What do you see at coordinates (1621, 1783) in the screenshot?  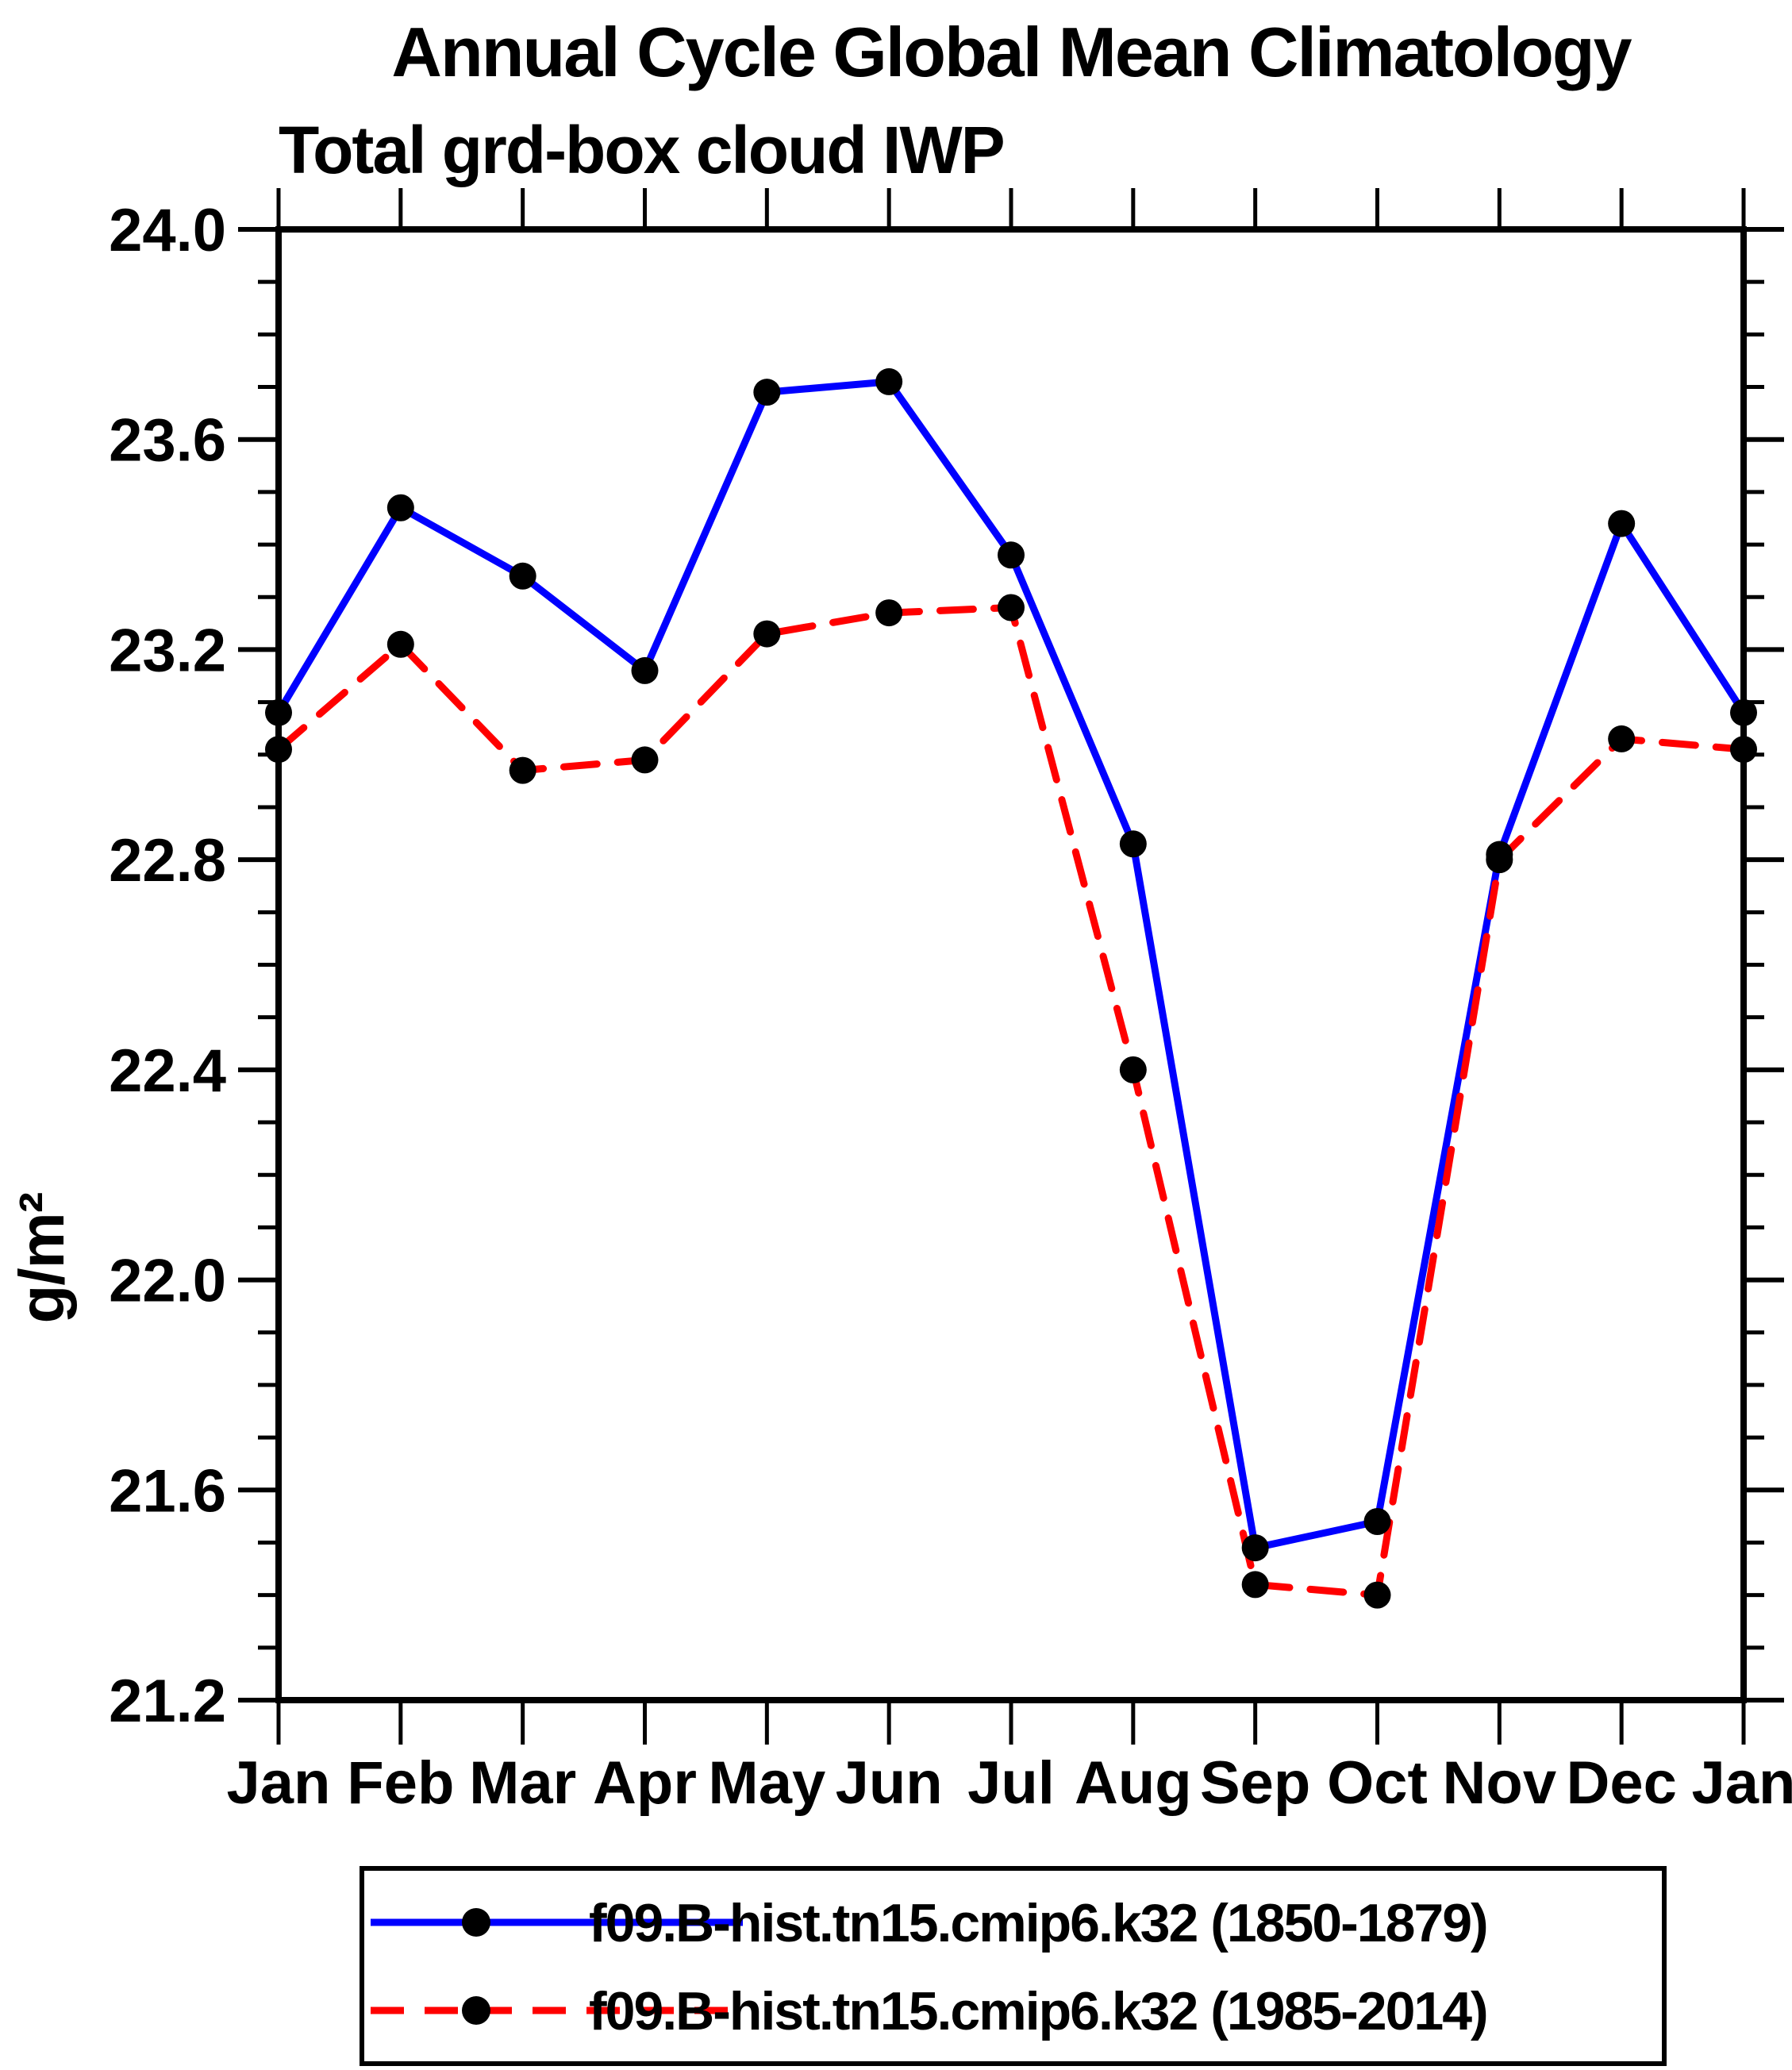 I see `x-tick-label: Dec` at bounding box center [1621, 1783].